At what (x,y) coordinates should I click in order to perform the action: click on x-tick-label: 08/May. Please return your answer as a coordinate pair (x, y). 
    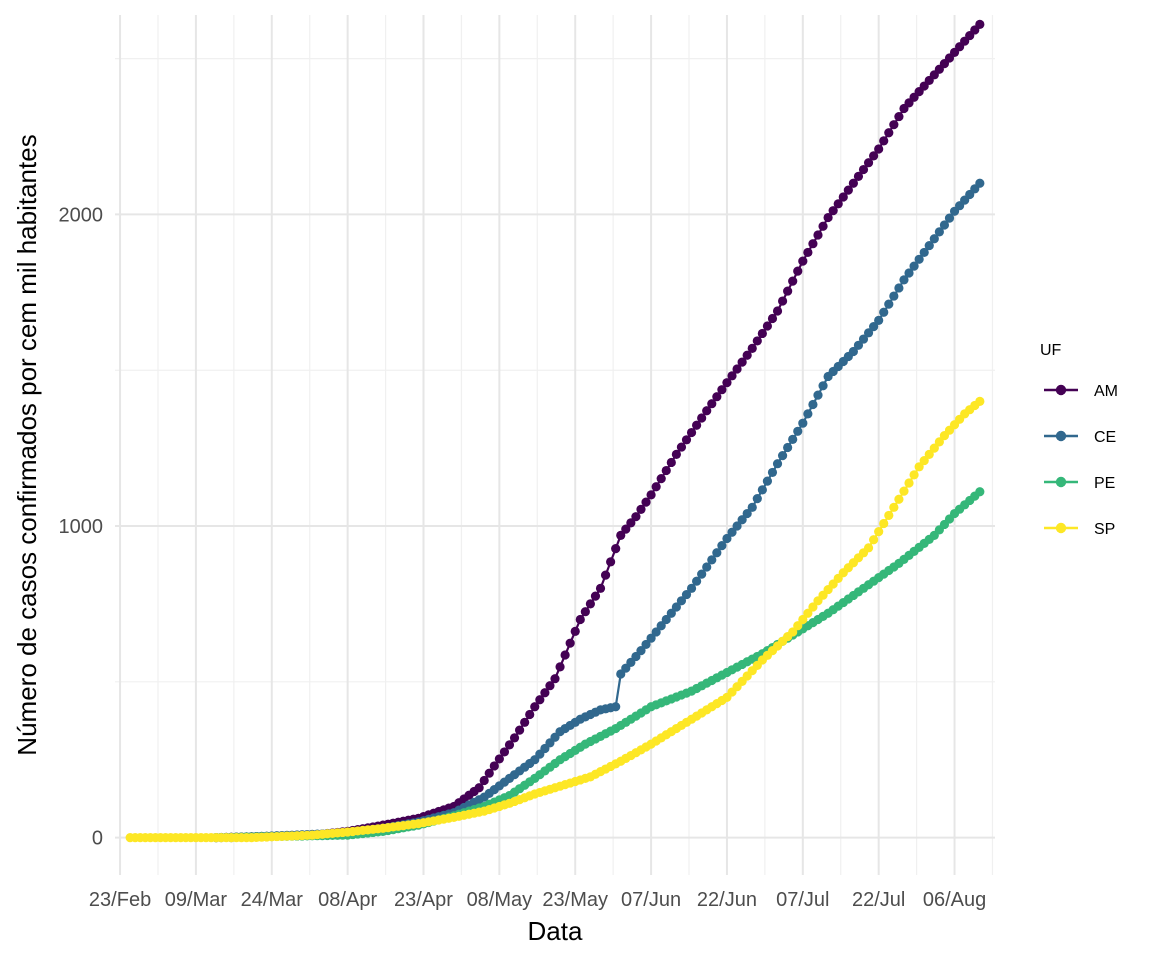
    Looking at the image, I should click on (500, 900).